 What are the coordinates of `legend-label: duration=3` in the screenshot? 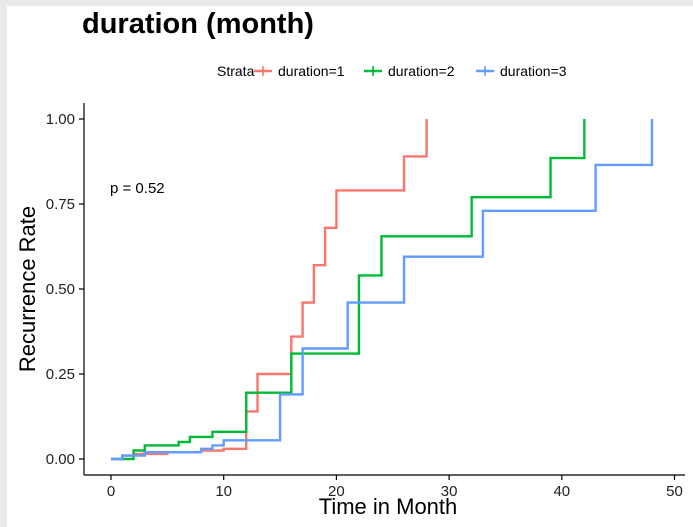 It's located at (533, 71).